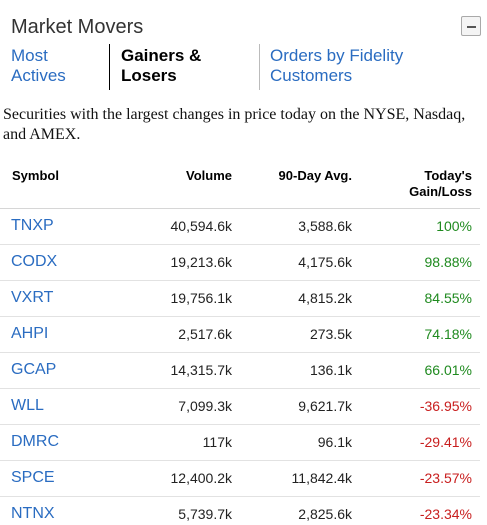 The image size is (487, 525). I want to click on gain-loss-cell: 100%, so click(420, 226).